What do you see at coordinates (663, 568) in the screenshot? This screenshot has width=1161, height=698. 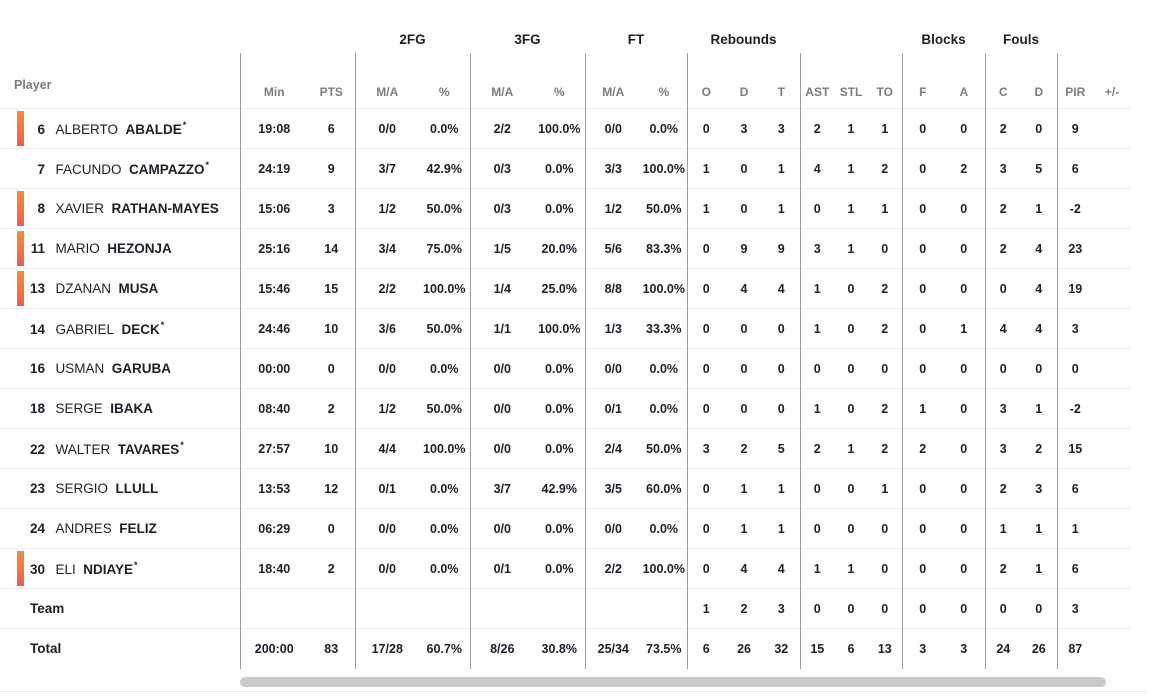 I see `stat-ft-pct: 100.0%` at bounding box center [663, 568].